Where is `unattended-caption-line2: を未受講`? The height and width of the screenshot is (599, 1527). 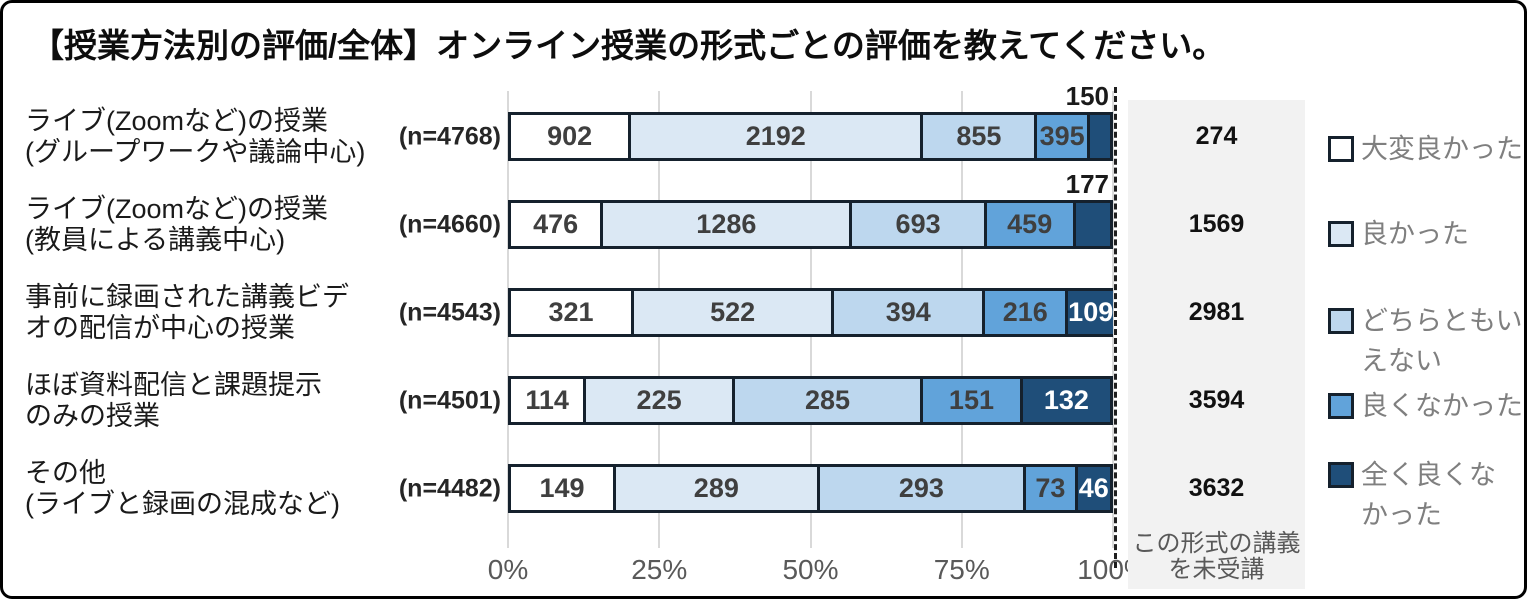
unattended-caption-line2: を未受講 is located at coordinates (1216, 569).